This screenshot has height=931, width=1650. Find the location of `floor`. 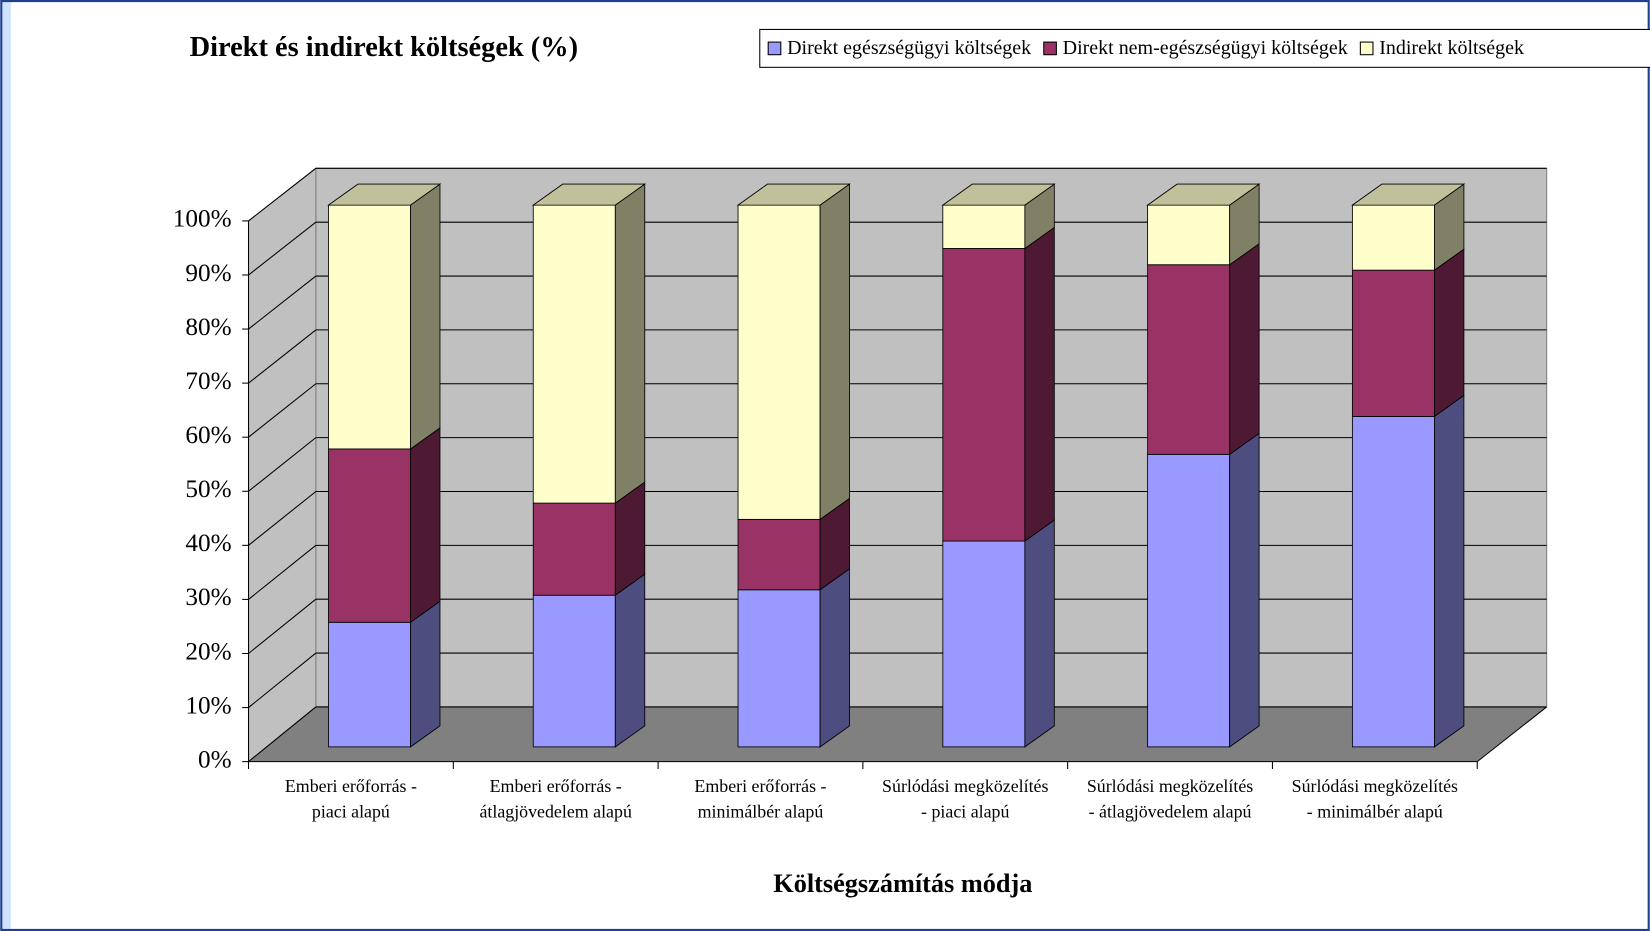

floor is located at coordinates (897, 734).